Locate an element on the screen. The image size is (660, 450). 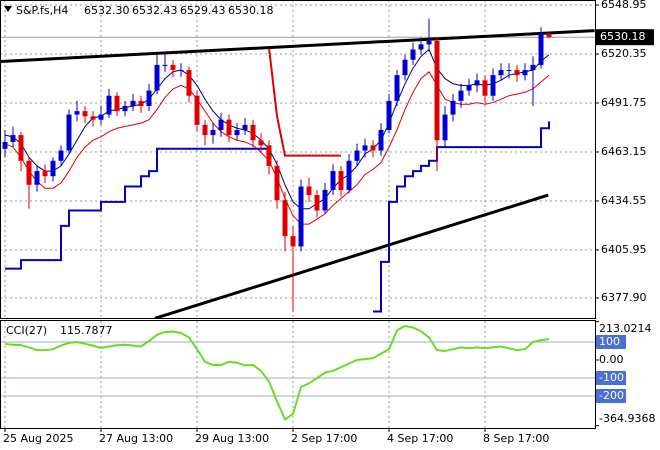
cci-tick-label: 0.00 is located at coordinates (611, 359).